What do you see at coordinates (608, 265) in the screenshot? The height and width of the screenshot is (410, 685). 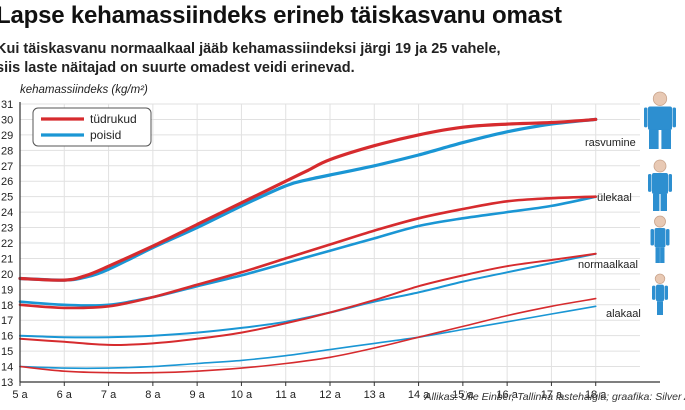 I see `annotation-normaalkaal: normaalkaal` at bounding box center [608, 265].